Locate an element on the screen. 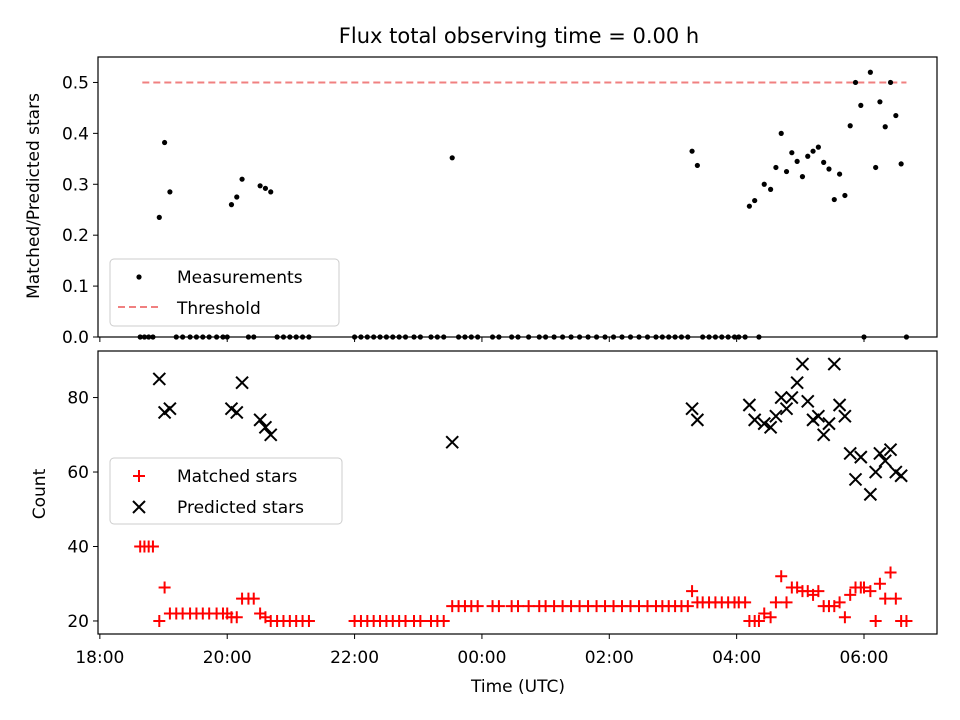  bottom-x-tick-label: 06:00 is located at coordinates (863, 658).